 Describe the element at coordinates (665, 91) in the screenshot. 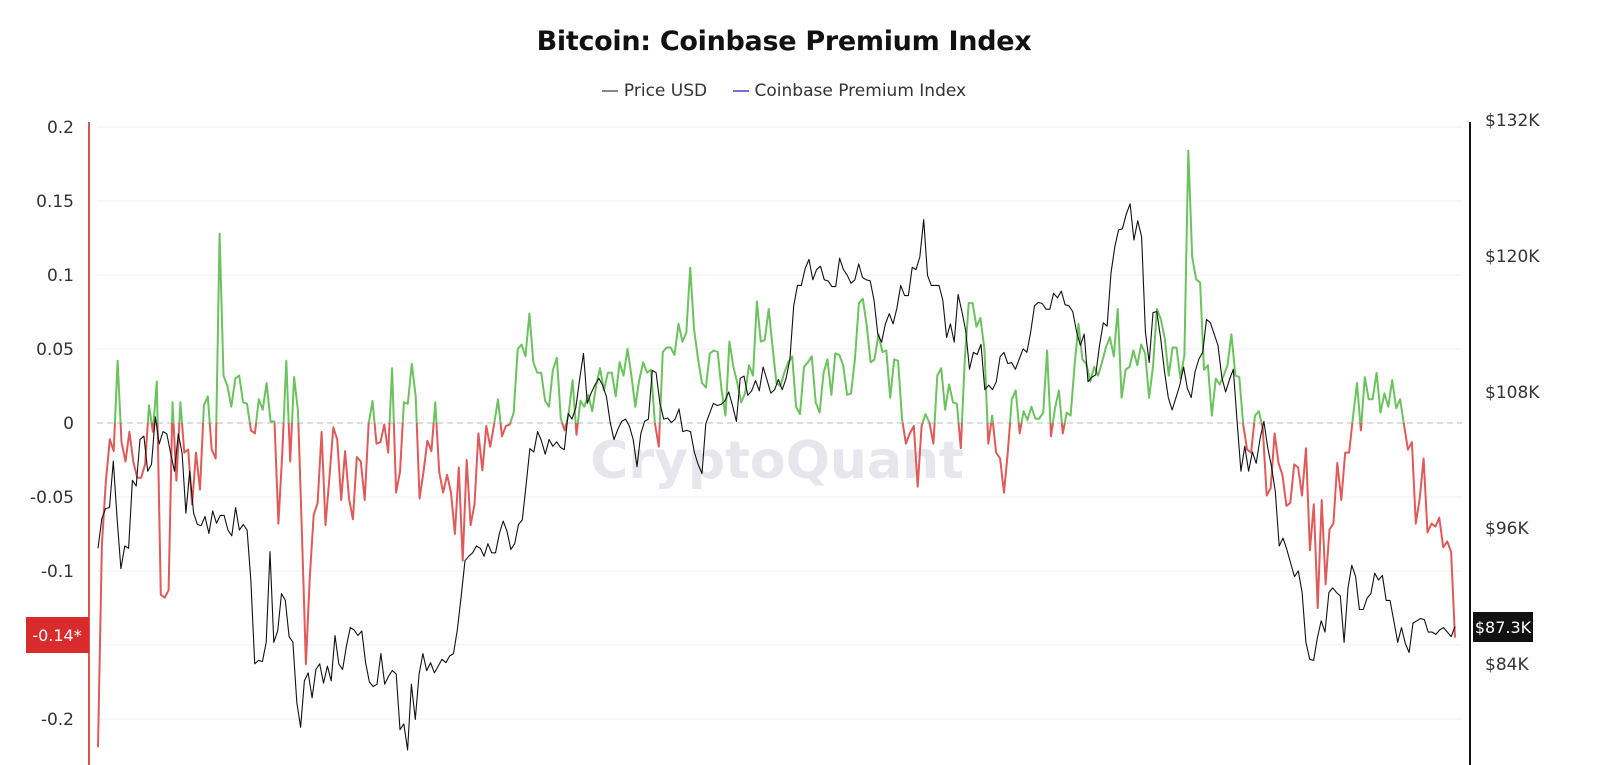

I see `legend-label-price: Price USD` at that location.